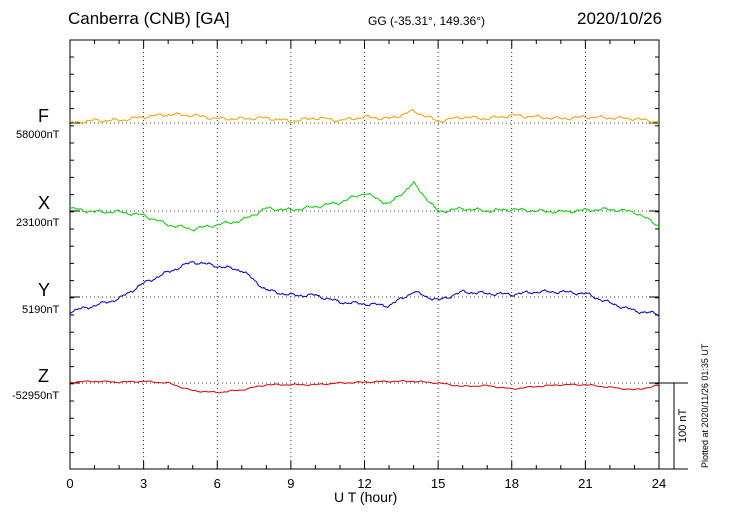 The image size is (730, 520). I want to click on scale-bar, so click(673, 426).